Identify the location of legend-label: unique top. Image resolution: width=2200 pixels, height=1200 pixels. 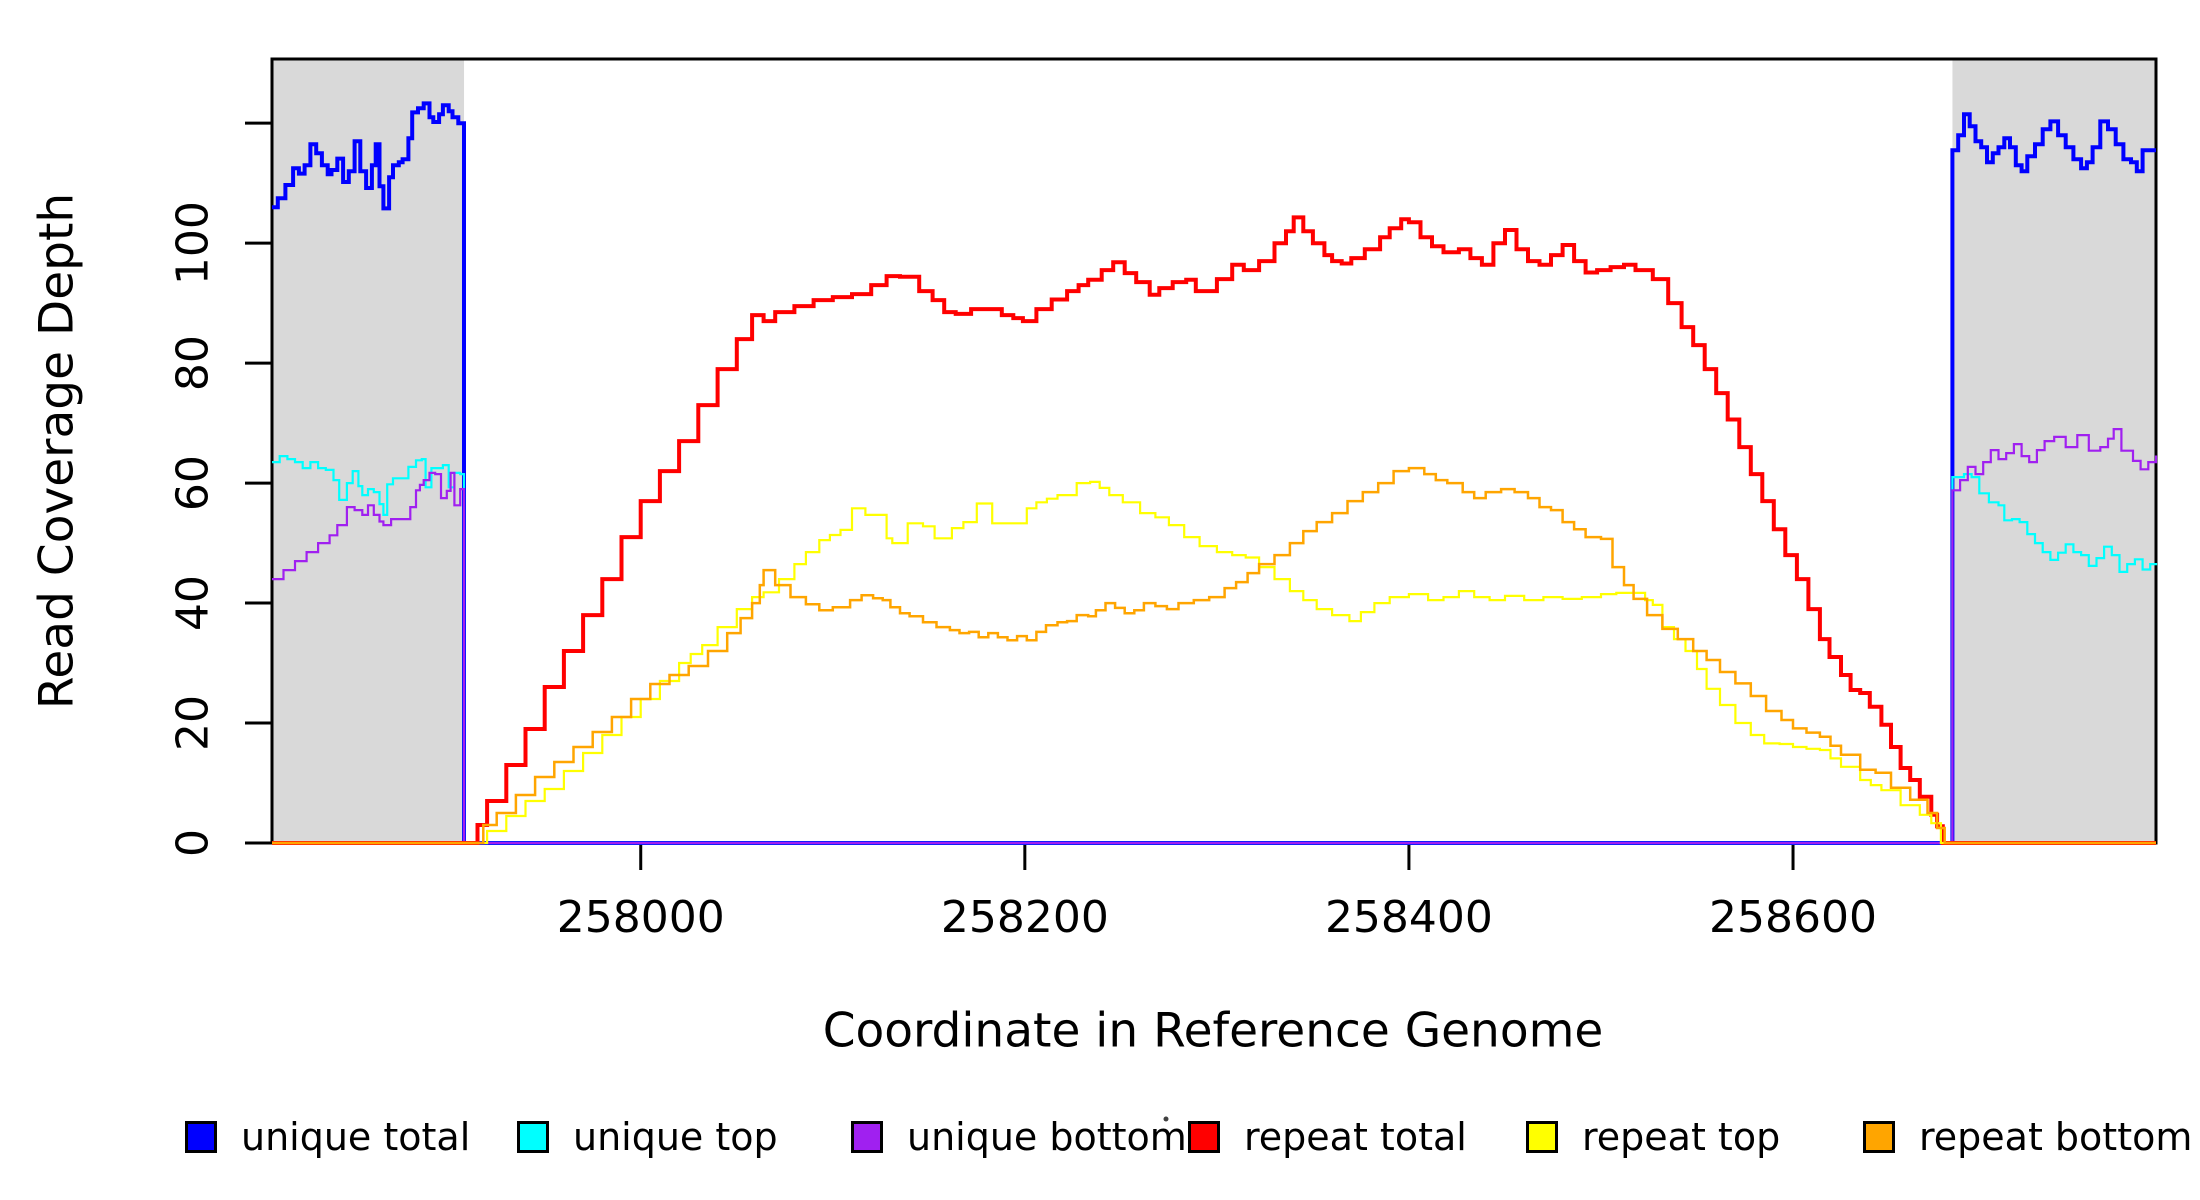
(675, 1137).